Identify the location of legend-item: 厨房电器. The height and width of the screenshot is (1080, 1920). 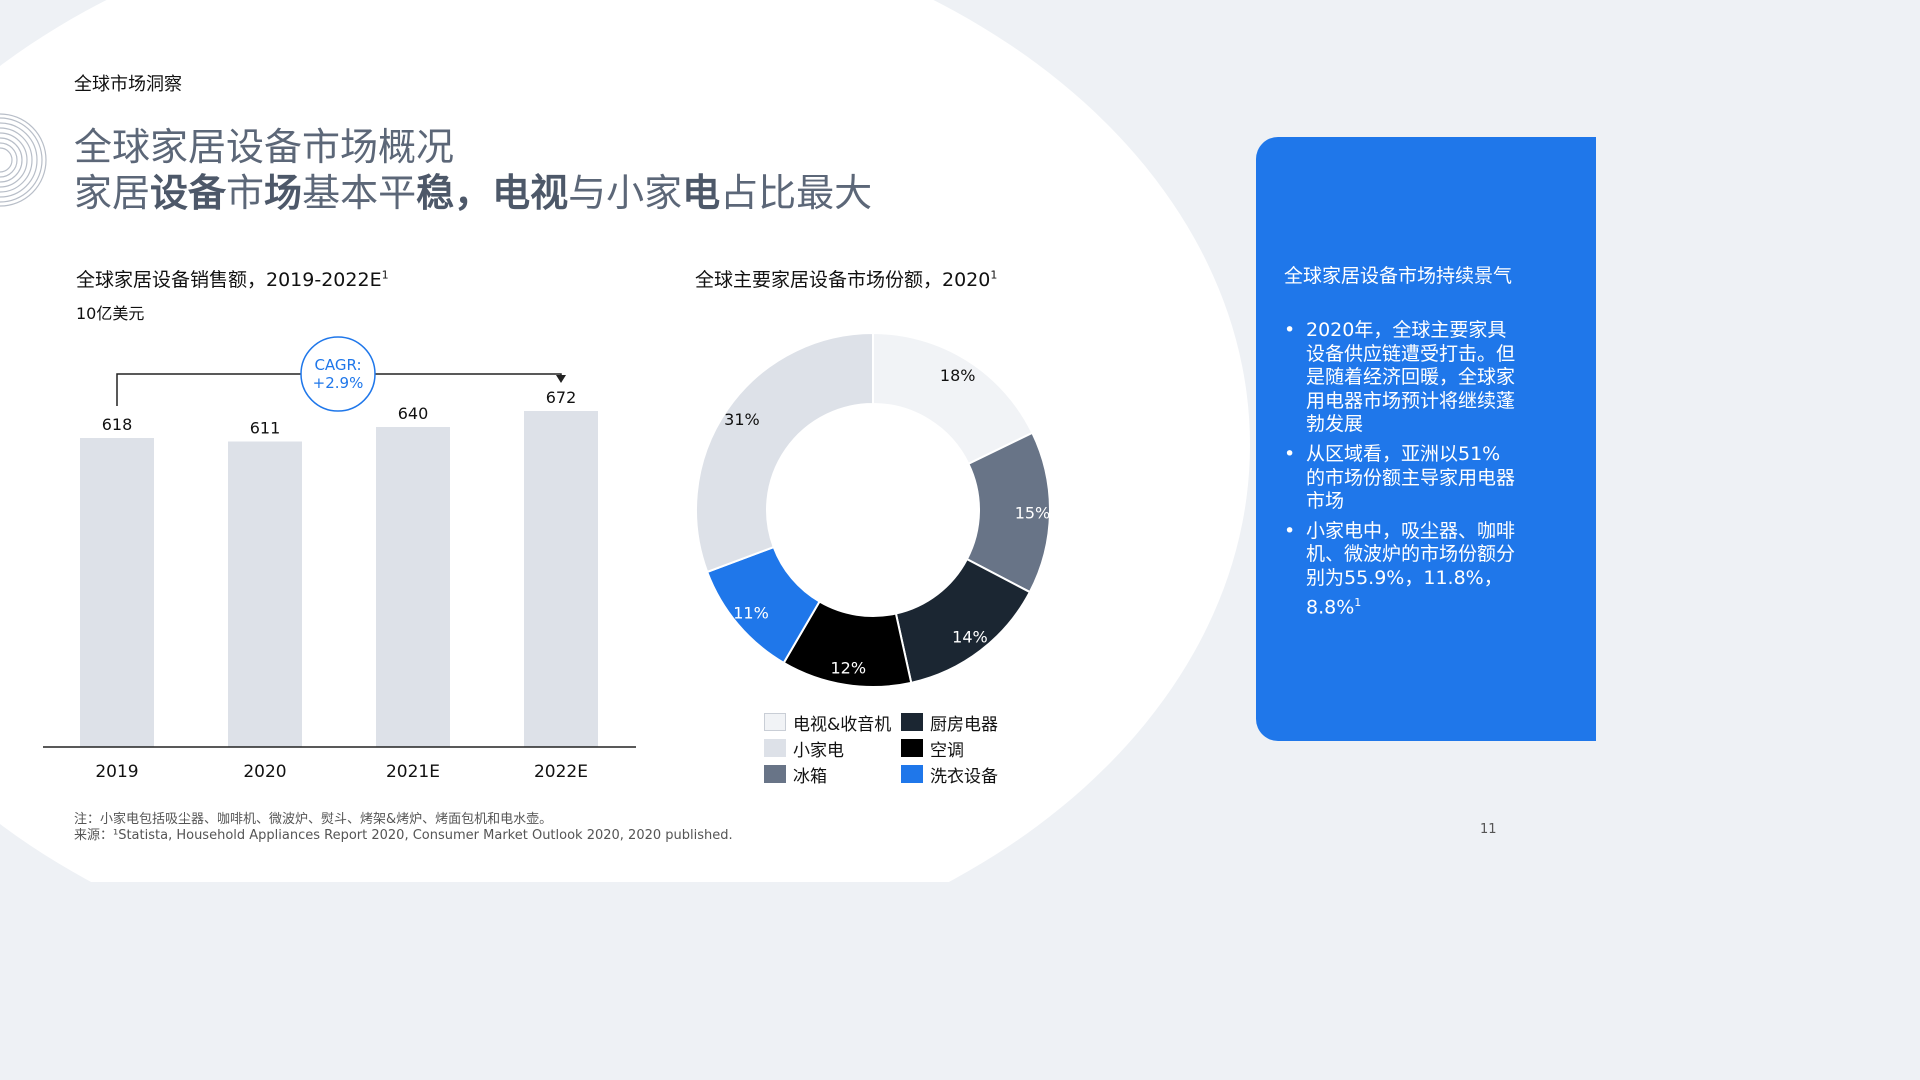
(961, 723).